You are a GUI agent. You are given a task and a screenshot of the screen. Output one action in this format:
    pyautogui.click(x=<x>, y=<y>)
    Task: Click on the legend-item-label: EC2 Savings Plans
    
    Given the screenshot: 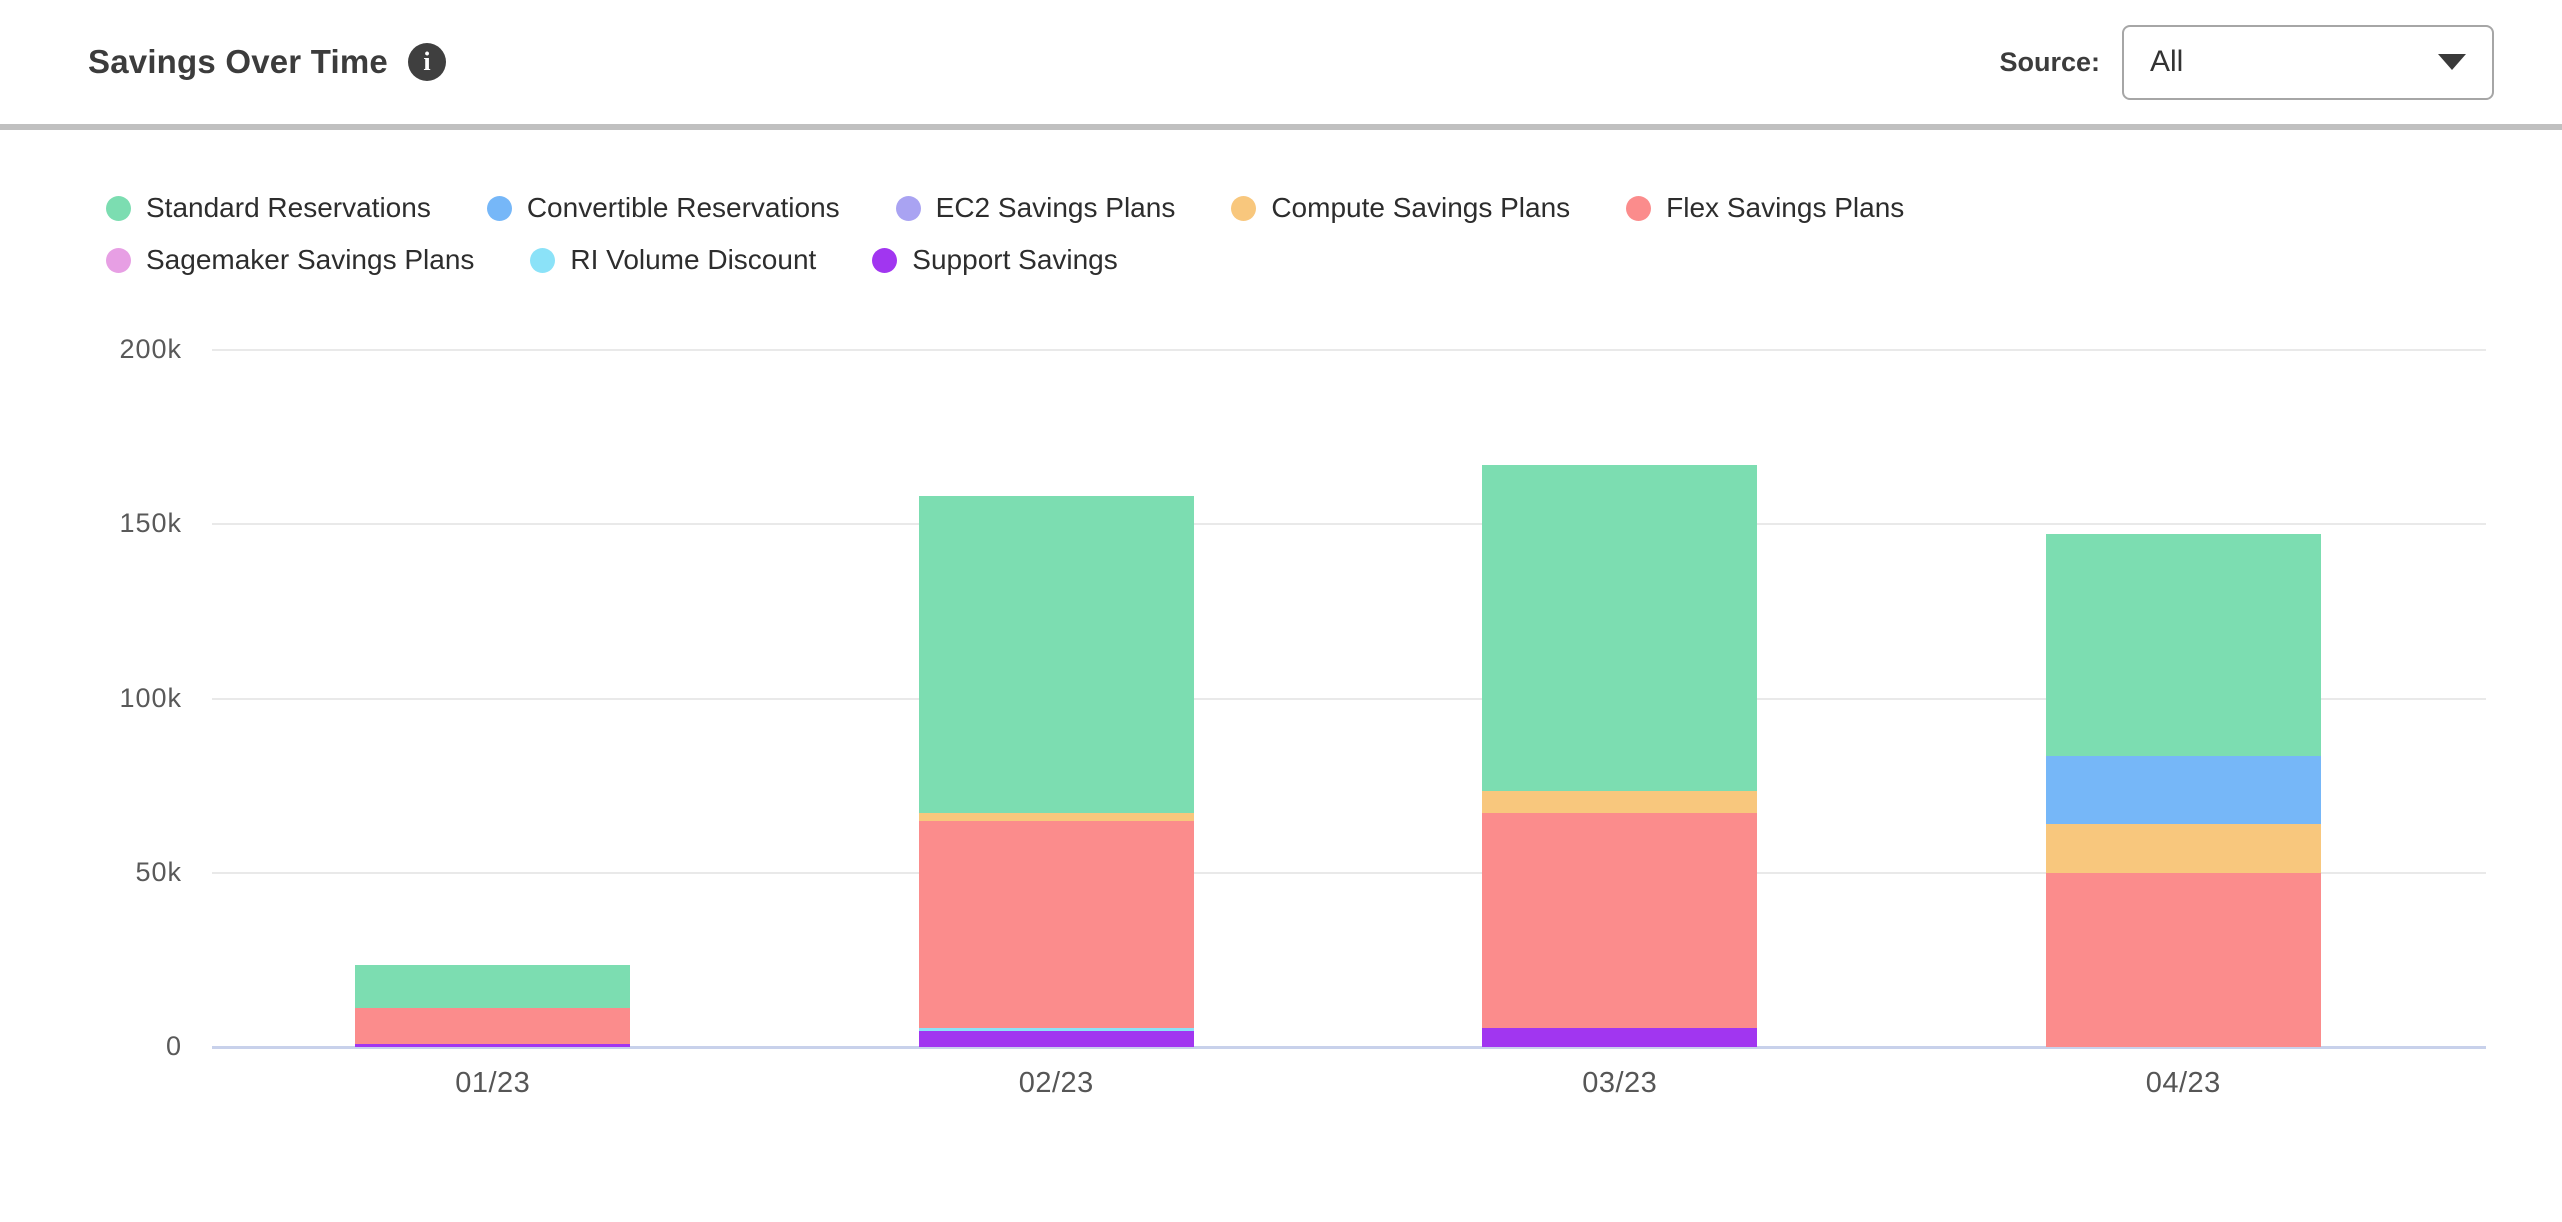 What is the action you would take?
    pyautogui.click(x=1055, y=207)
    